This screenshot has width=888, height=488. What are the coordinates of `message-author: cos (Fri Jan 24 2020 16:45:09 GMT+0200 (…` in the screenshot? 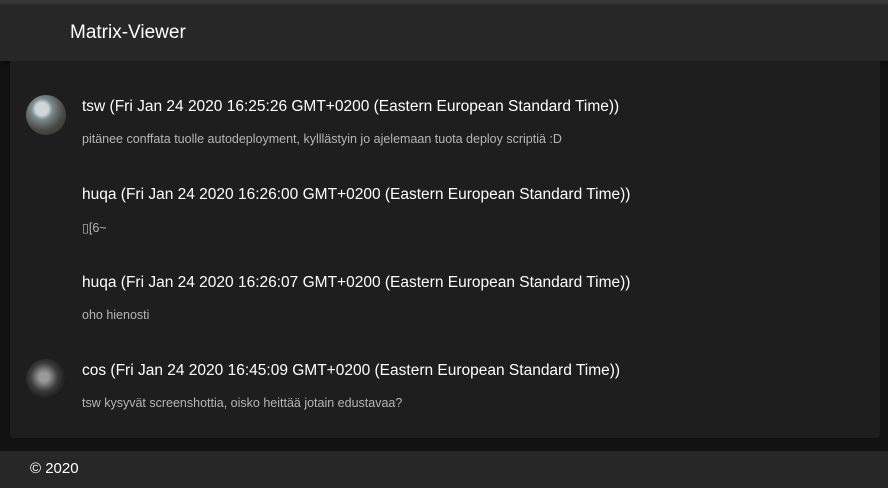 It's located at (351, 370).